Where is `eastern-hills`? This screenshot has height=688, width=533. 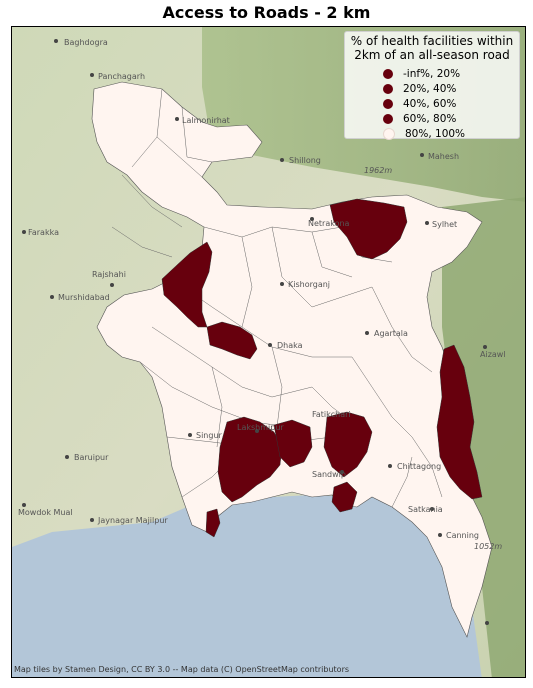
eastern-hills is located at coordinates (483, 437).